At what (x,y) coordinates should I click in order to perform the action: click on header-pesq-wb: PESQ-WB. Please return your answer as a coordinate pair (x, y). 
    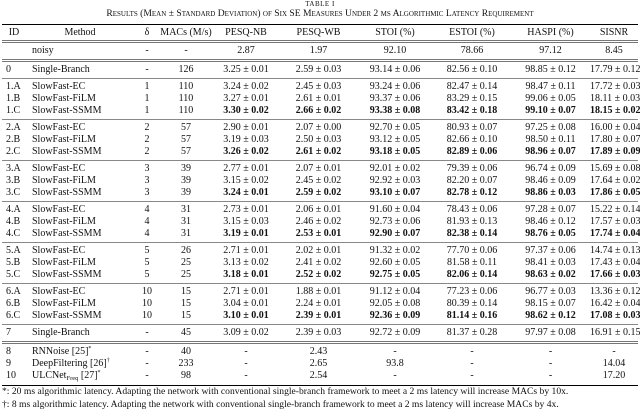
    Looking at the image, I should click on (318, 33).